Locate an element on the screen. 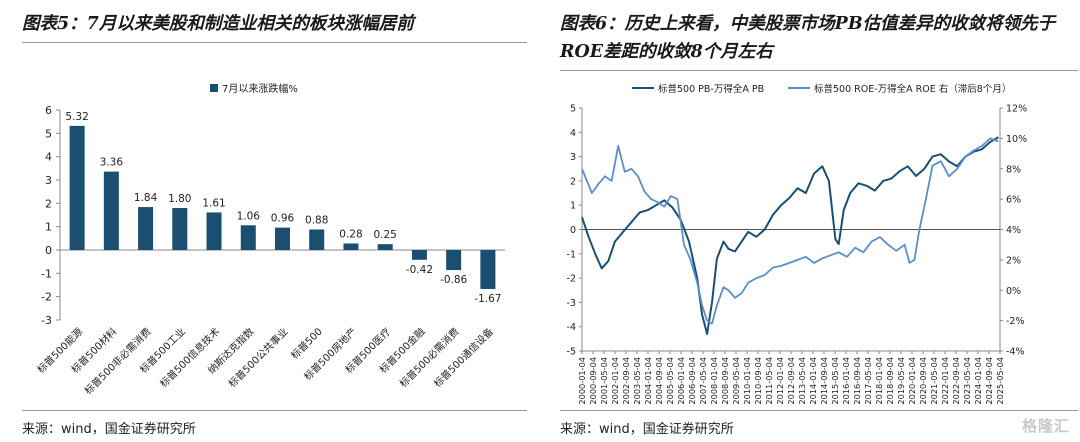 This screenshot has height=442, width=1080. y-tick-label: 2 is located at coordinates (48, 203).